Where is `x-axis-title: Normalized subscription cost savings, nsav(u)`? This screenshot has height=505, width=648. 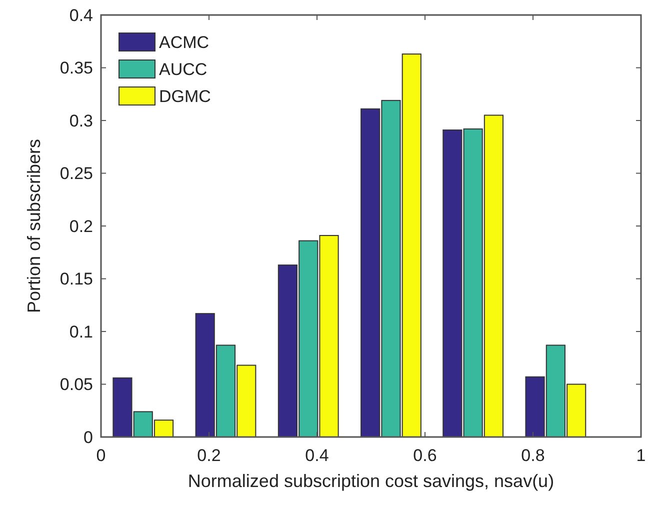 x-axis-title: Normalized subscription cost savings, nsav(u) is located at coordinates (371, 481).